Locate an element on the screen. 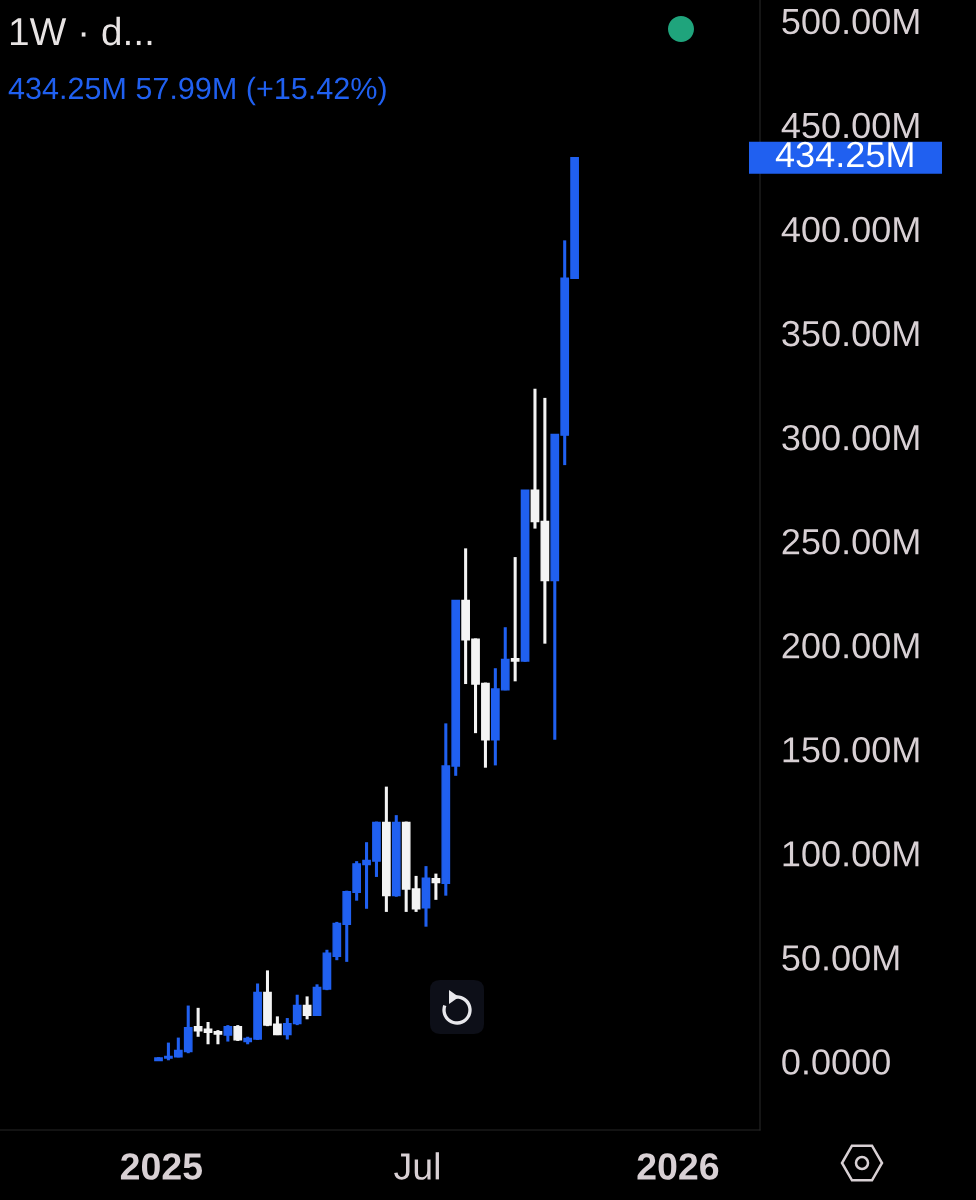 This screenshot has height=1200, width=976. y-tick-label: 450.00M is located at coordinates (850, 125).